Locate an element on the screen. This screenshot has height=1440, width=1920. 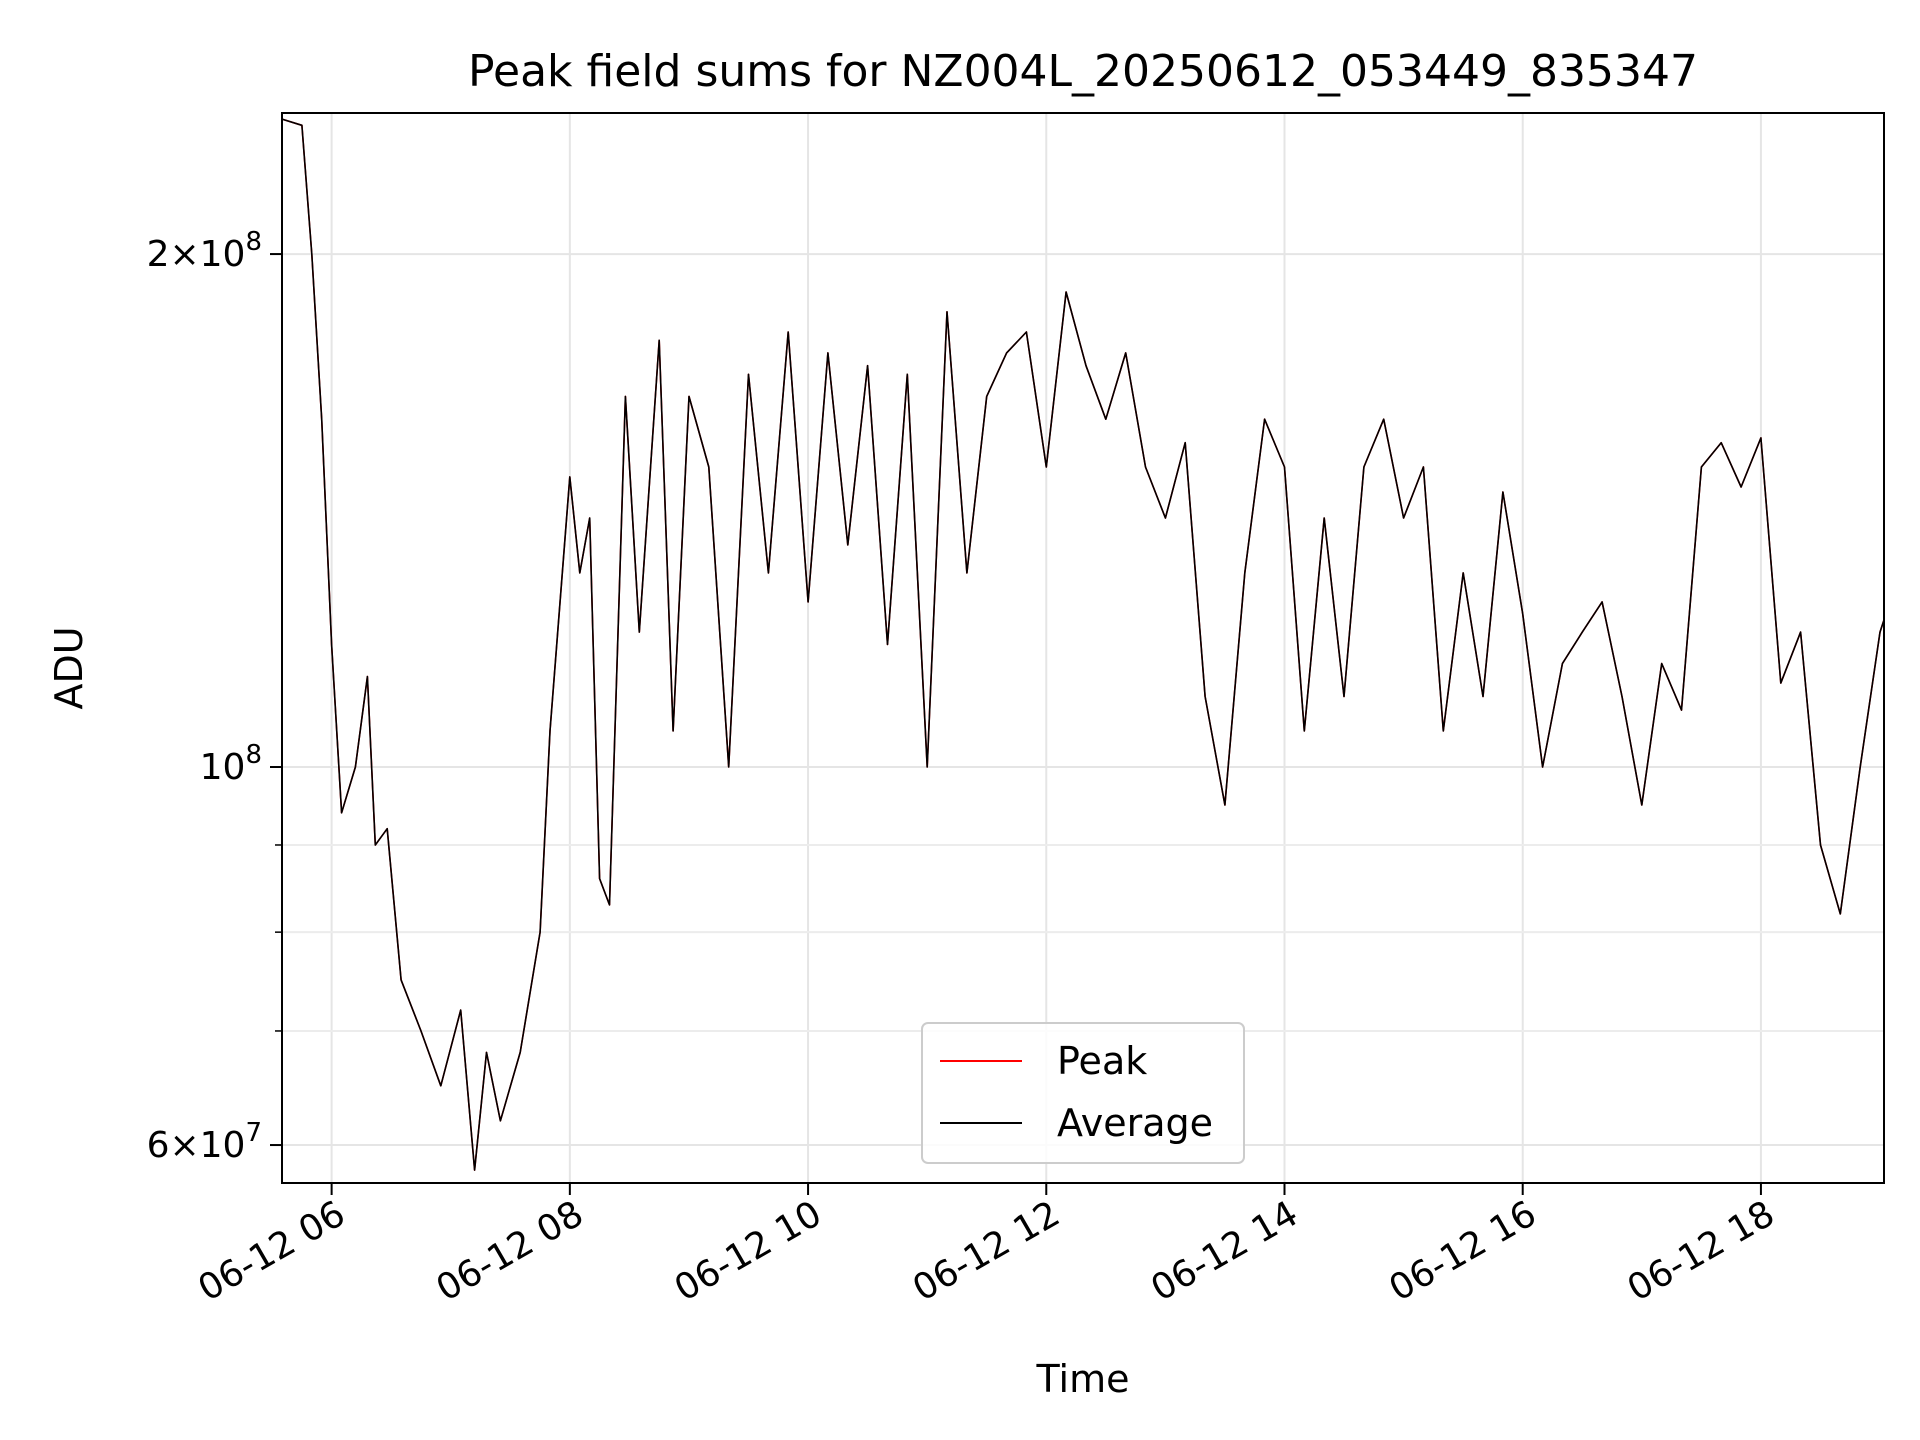
y-axis: 108 2×108 6×107 is located at coordinates (214, 696).